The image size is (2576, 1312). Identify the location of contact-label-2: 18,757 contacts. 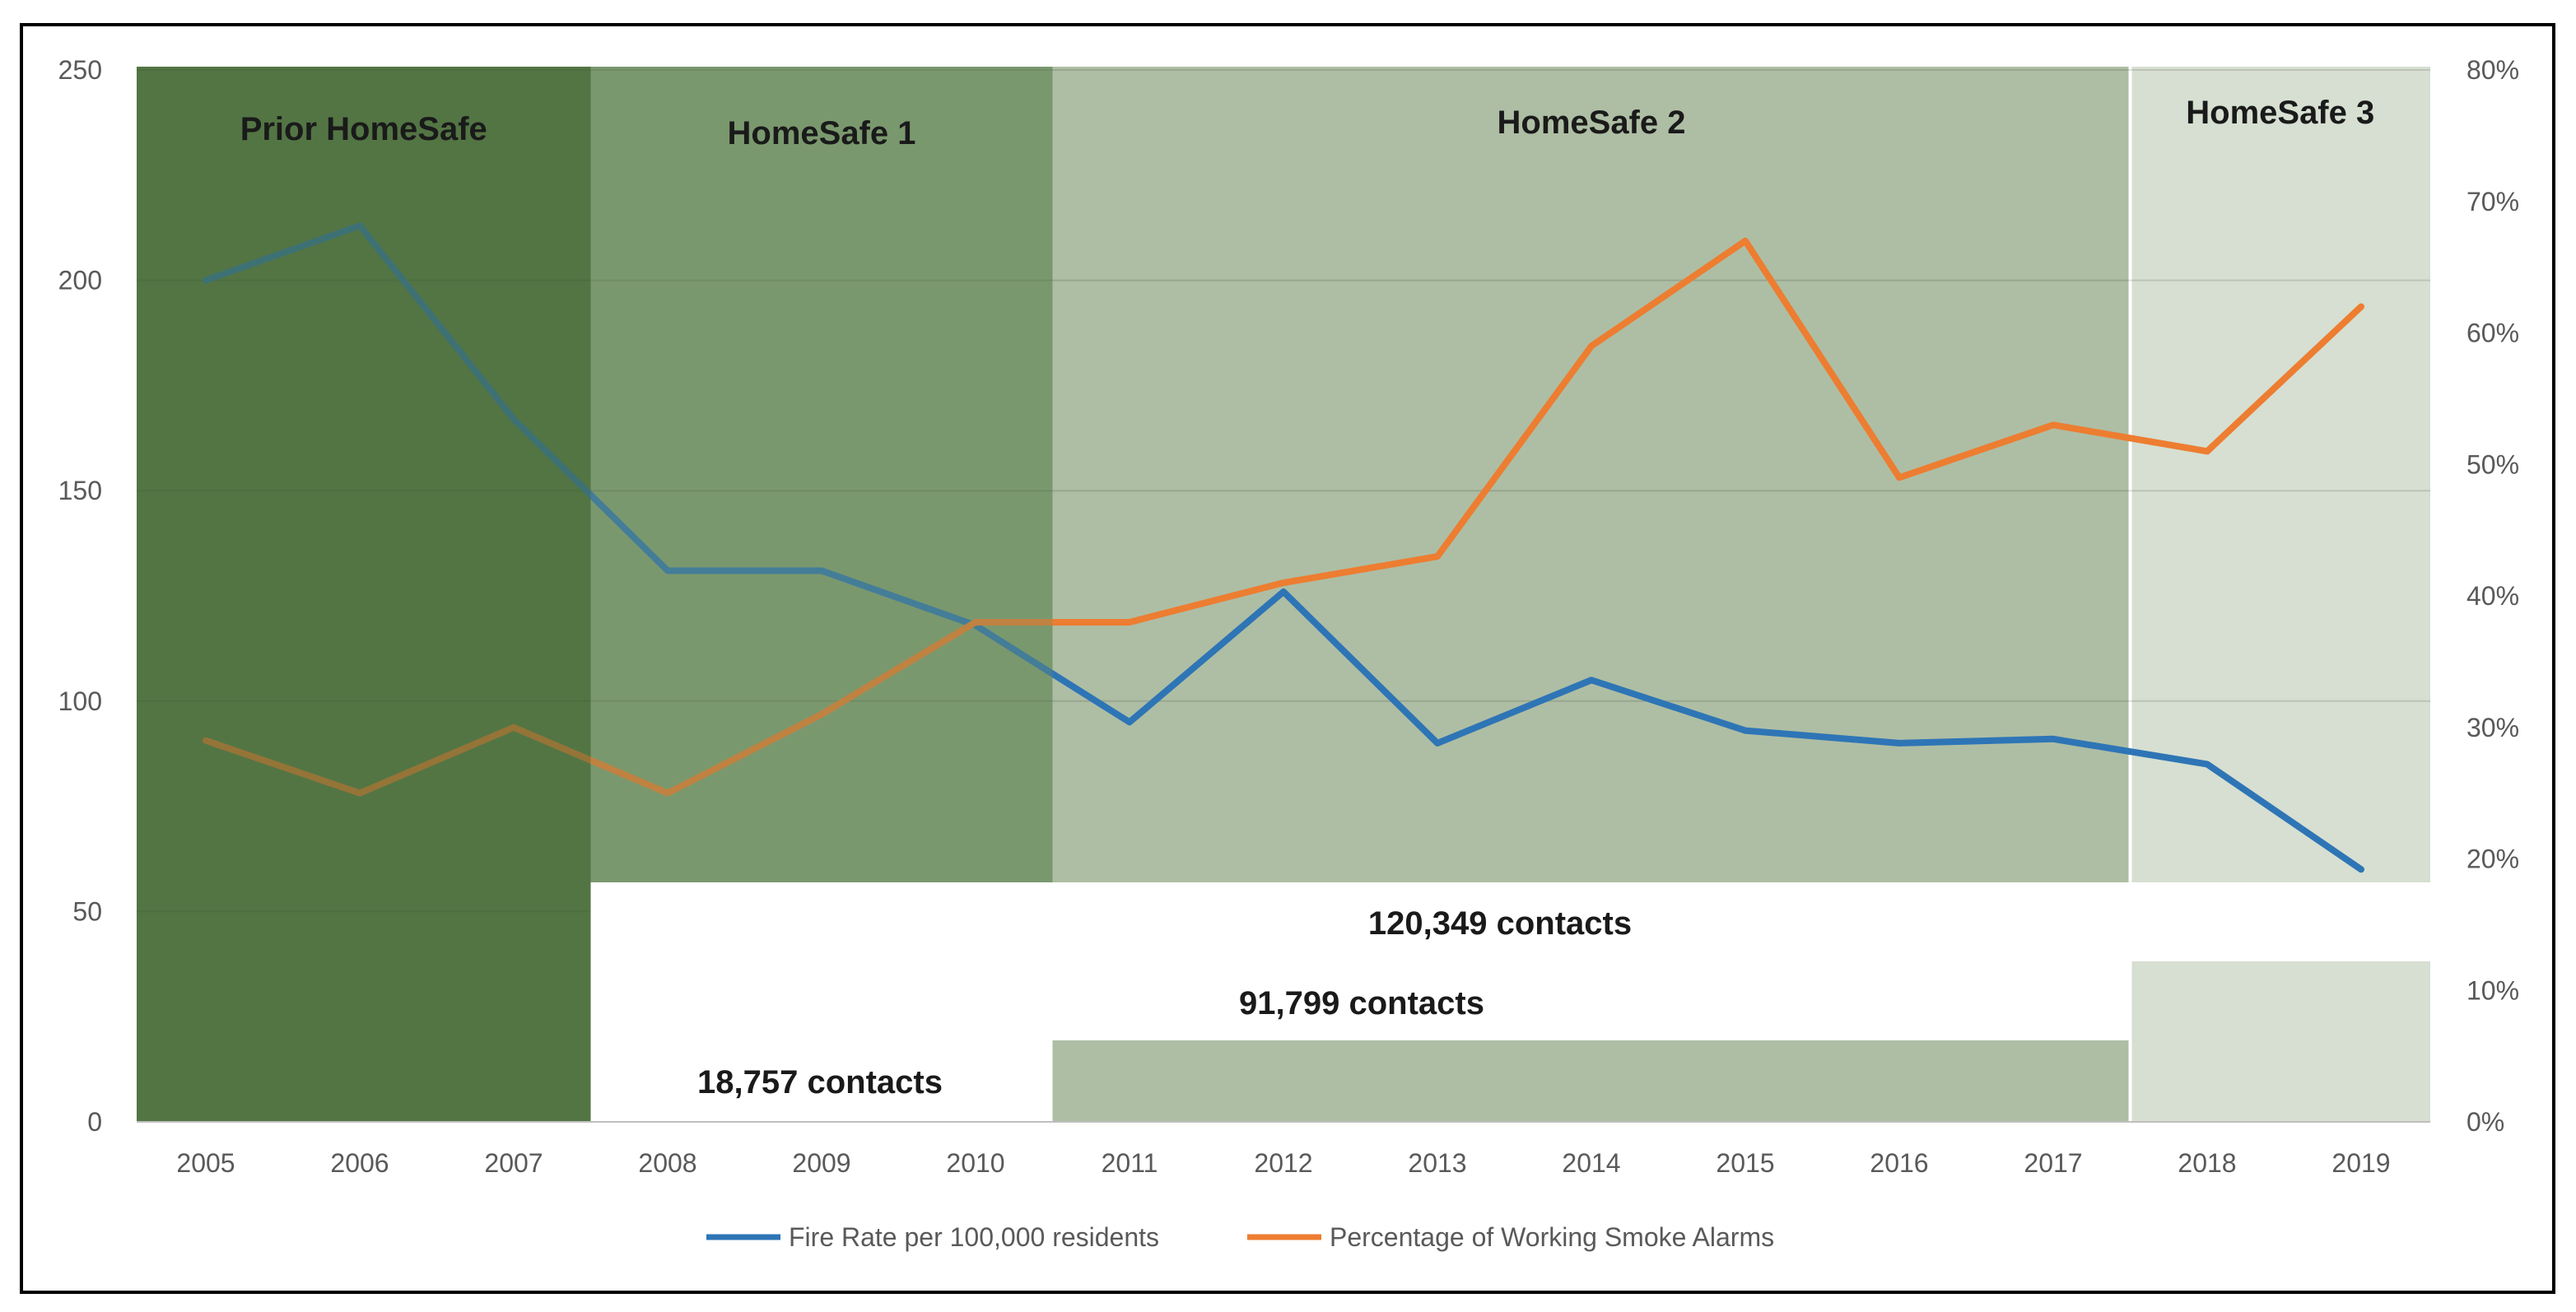
(820, 1082).